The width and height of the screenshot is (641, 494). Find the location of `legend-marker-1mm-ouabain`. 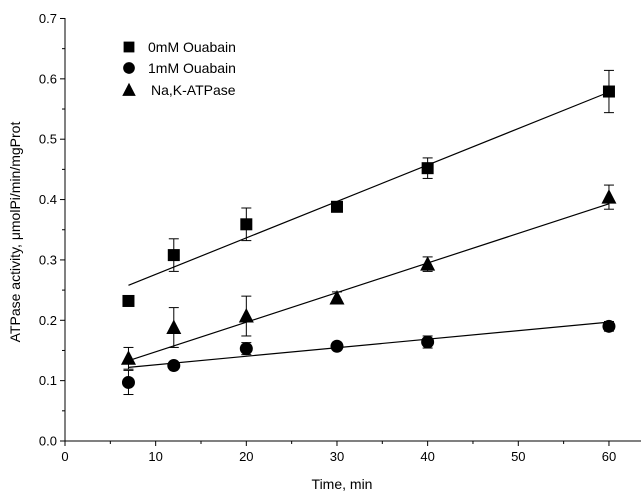

legend-marker-1mm-ouabain is located at coordinates (129, 68).